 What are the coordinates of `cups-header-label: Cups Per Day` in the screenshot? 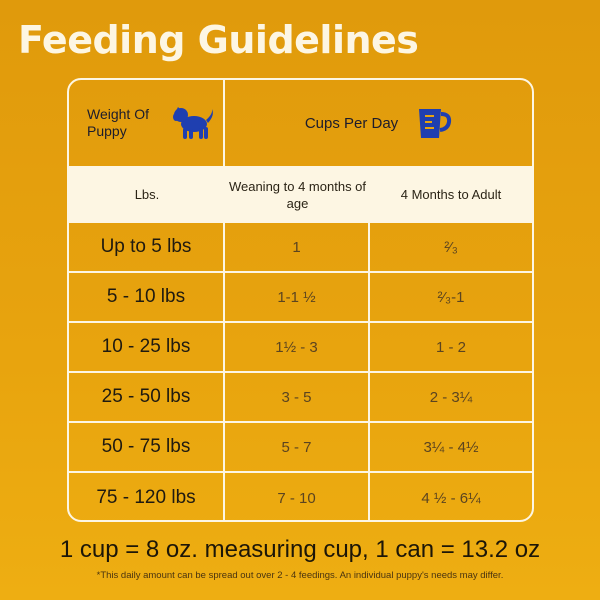 It's located at (351, 123).